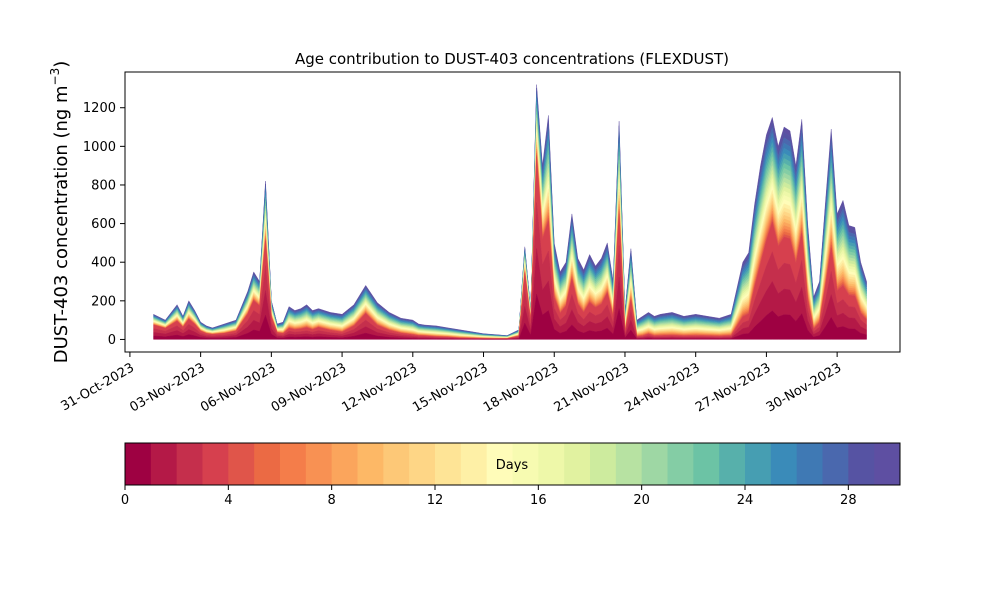 Image resolution: width=1000 pixels, height=604 pixels. What do you see at coordinates (167, 387) in the screenshot?
I see `x-tick-label: 03-Nov-2023` at bounding box center [167, 387].